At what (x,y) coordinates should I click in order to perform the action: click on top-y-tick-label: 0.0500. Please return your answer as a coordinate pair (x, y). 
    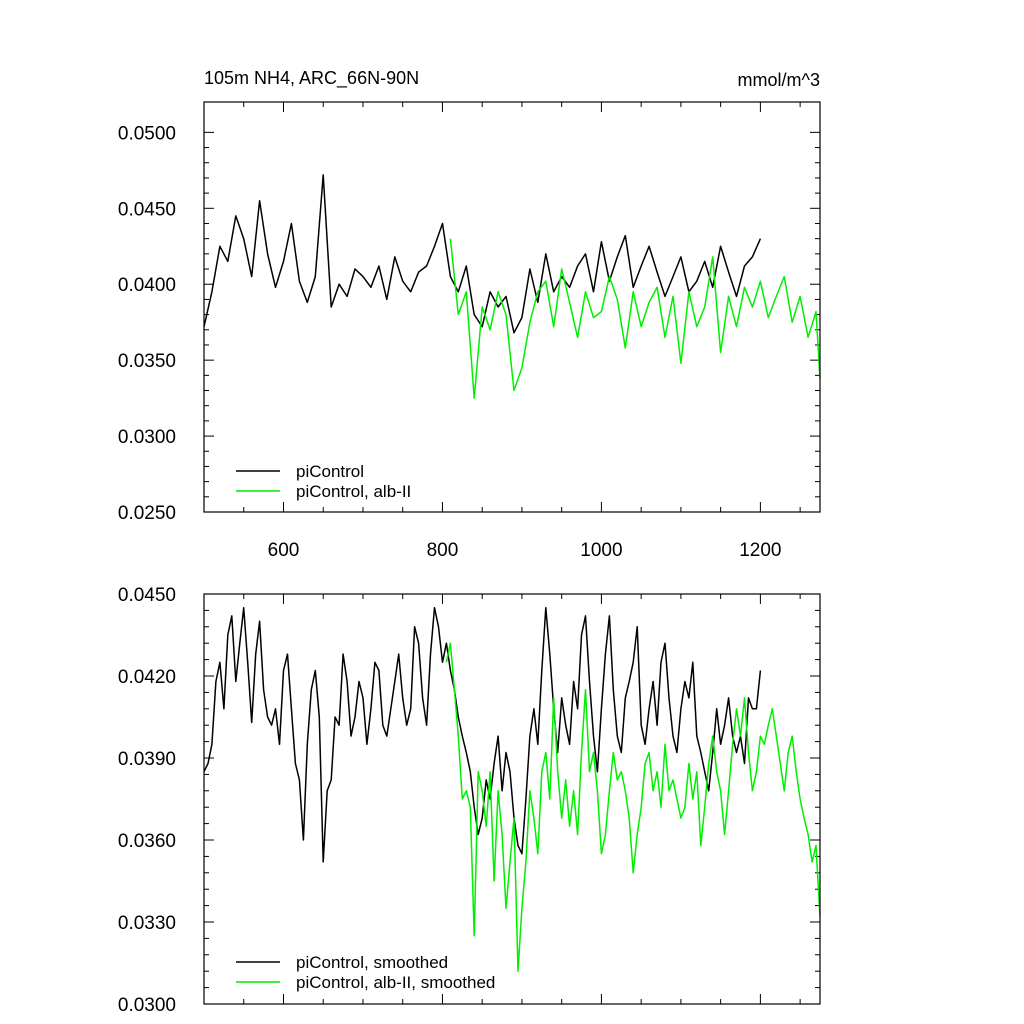
    Looking at the image, I should click on (147, 133).